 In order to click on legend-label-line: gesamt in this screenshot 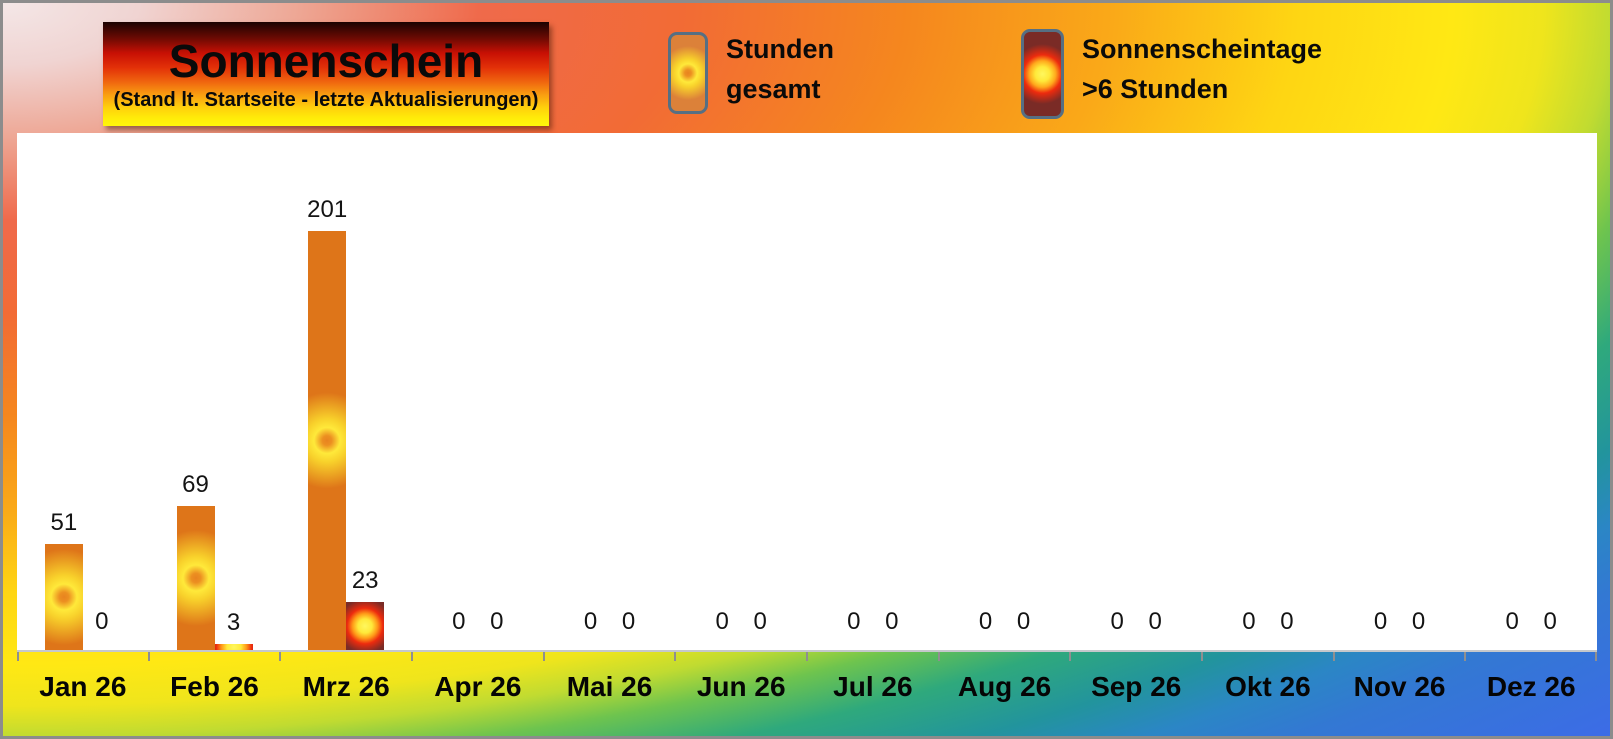, I will do `click(773, 89)`.